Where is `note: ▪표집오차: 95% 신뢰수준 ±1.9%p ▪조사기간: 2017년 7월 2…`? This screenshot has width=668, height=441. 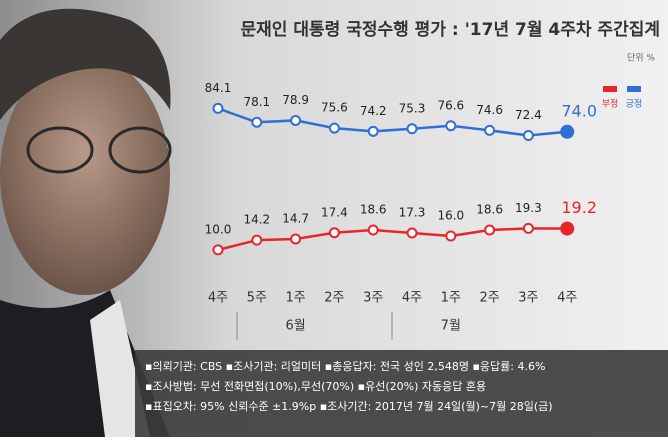
note: ▪표집오차: 95% 신뢰수준 ±1.9%p ▪조사기간: 2017년 7월 2… is located at coordinates (349, 406).